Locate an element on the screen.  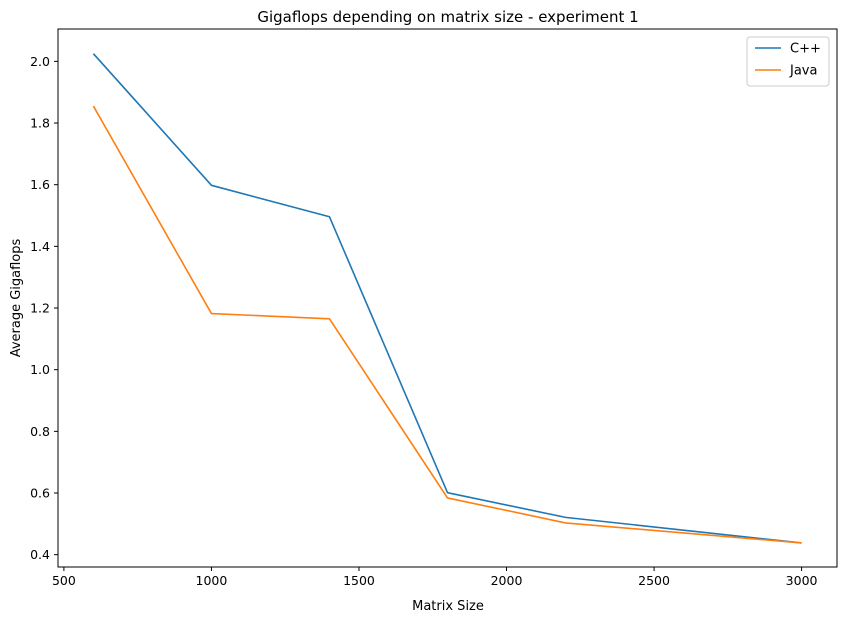
y-tick-label: 1.4 is located at coordinates (40, 246).